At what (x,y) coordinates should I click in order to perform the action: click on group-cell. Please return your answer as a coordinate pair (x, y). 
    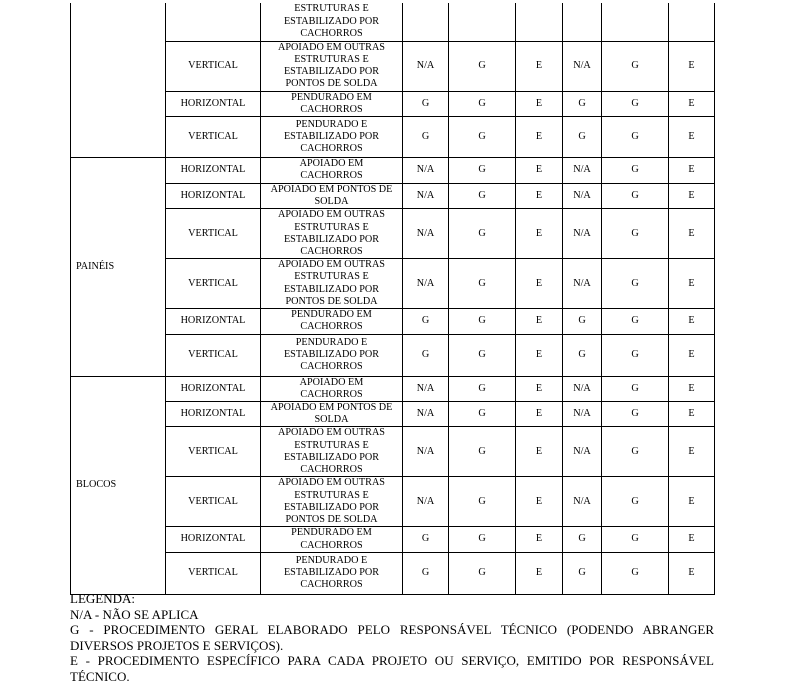
    Looking at the image, I should click on (118, 80).